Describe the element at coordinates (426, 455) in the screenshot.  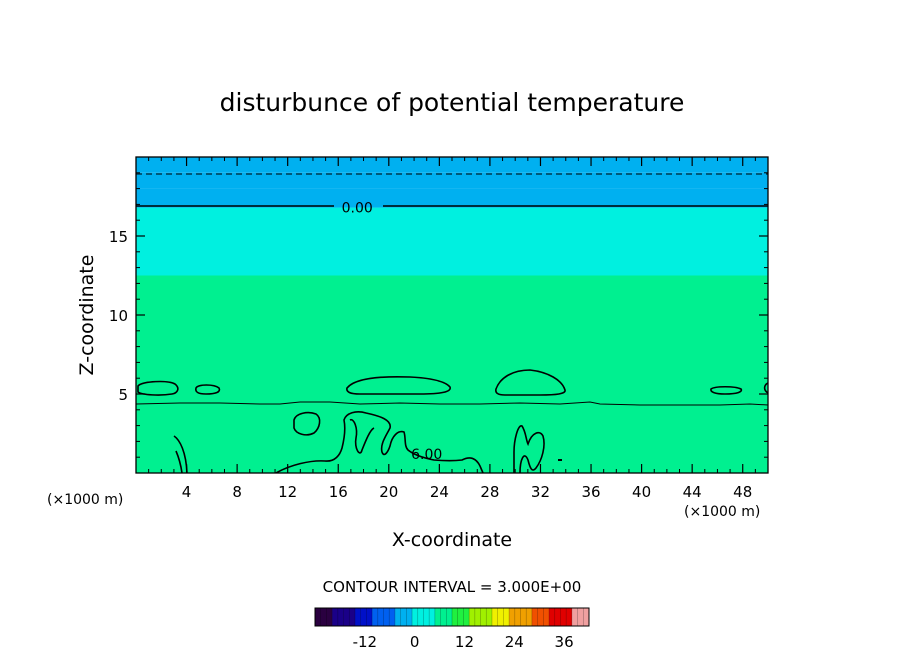
I see `contour-label: 6.00` at that location.